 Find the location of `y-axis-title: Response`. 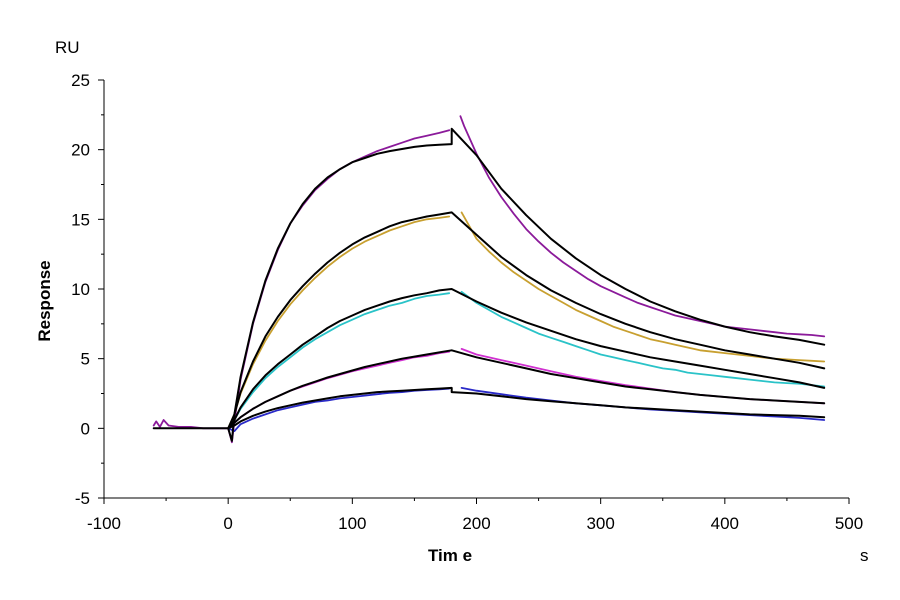

y-axis-title: Response is located at coordinates (44, 300).